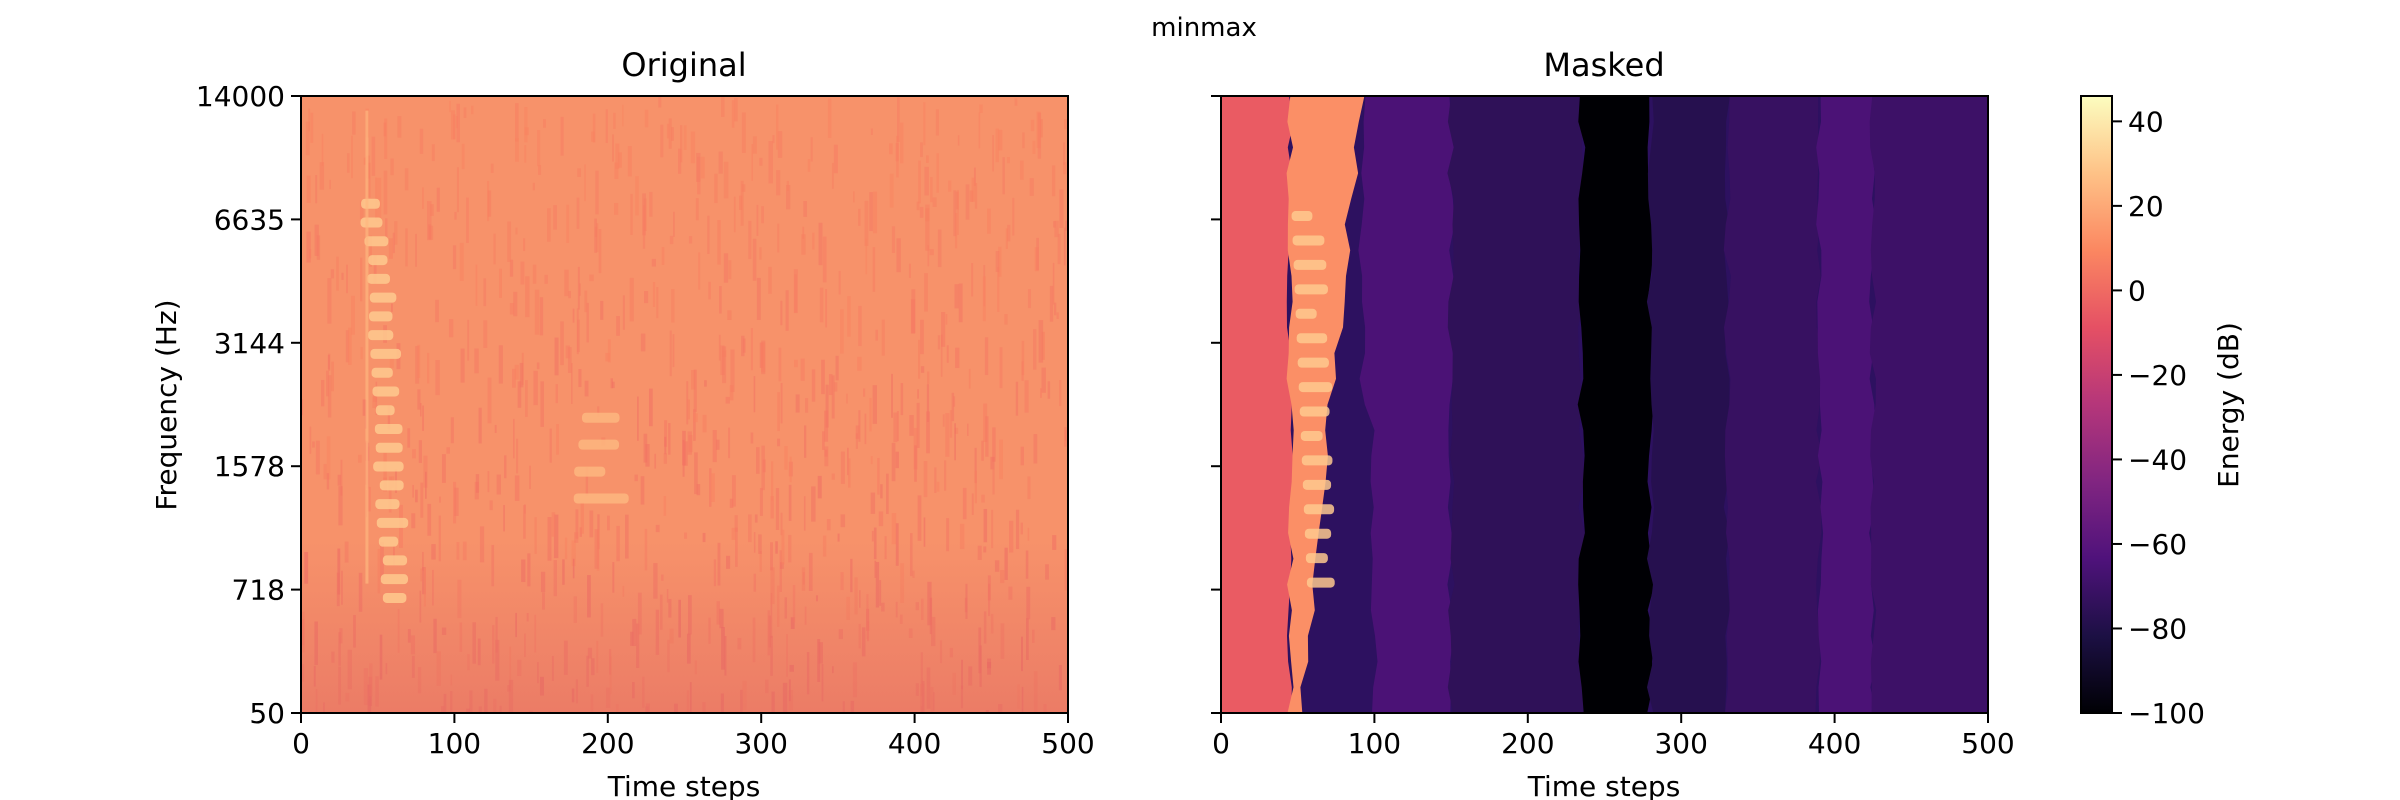  Describe the element at coordinates (367, 347) in the screenshot. I see `feature-click-line` at that location.